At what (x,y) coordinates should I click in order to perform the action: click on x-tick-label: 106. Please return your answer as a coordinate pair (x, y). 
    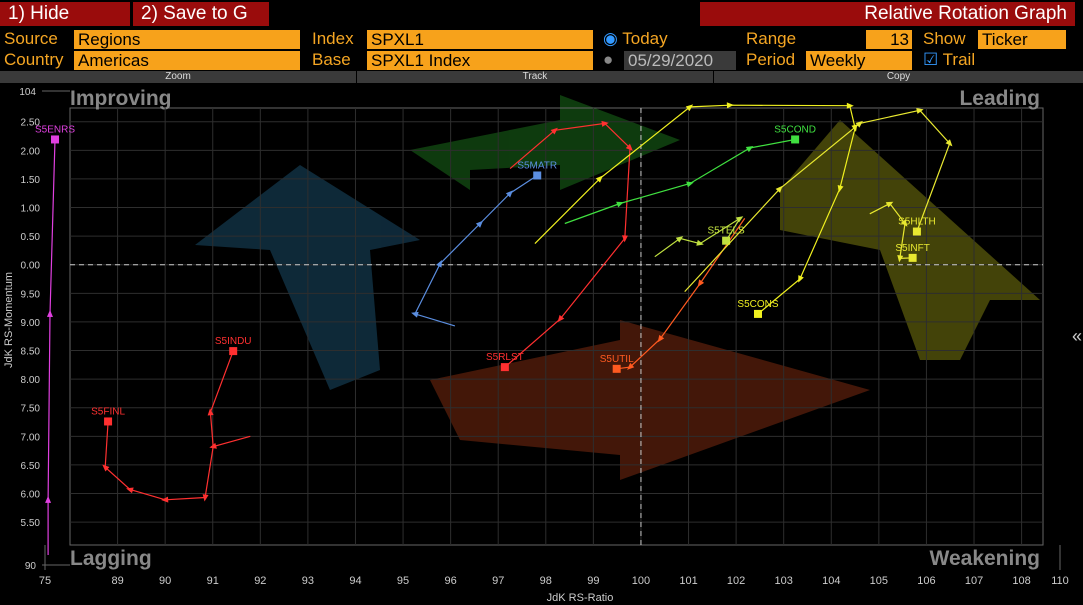
    Looking at the image, I should click on (926, 581).